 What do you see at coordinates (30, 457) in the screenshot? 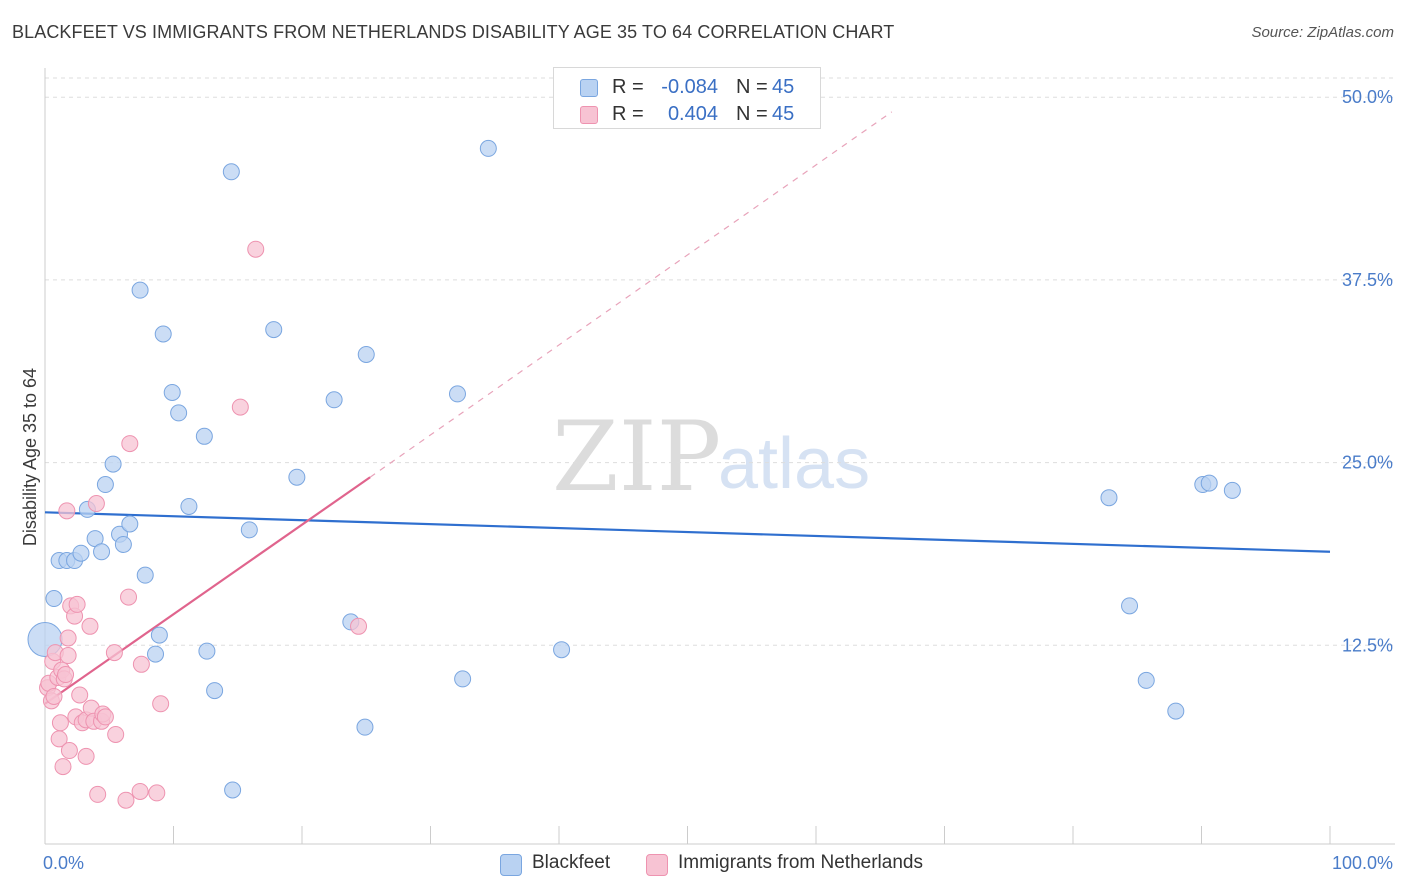
I see `y-axis-label: Disability Age 35 to 64` at bounding box center [30, 457].